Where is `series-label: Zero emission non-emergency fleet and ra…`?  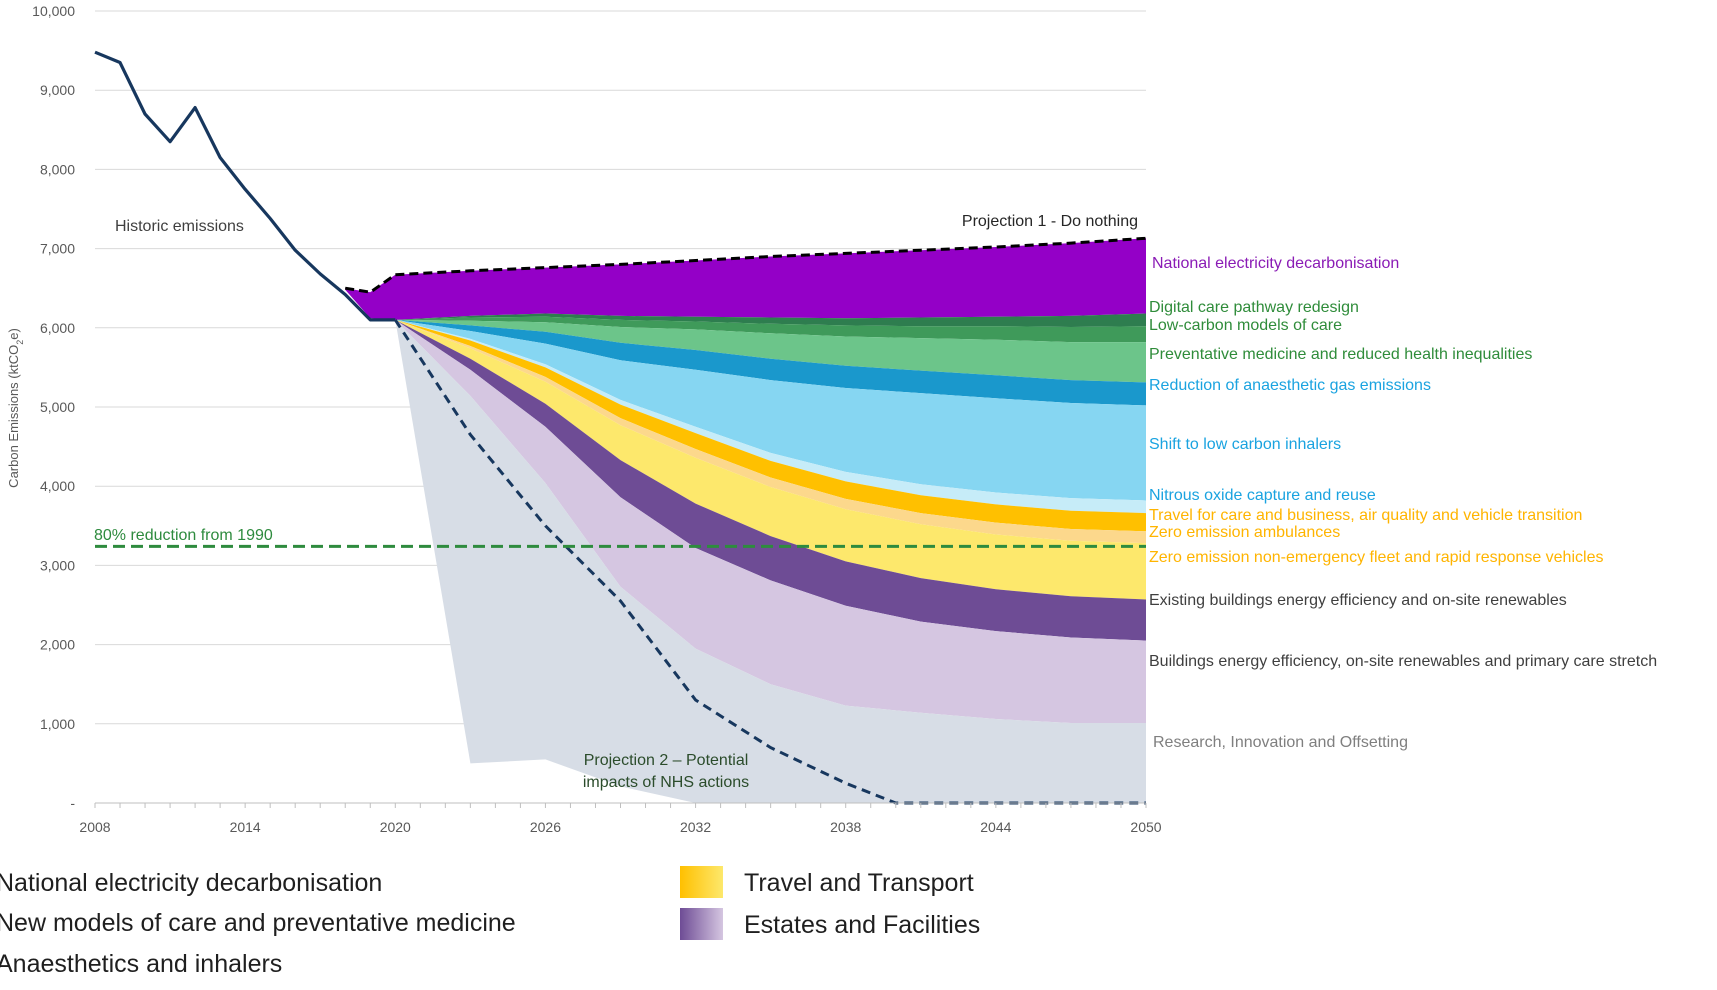 series-label: Zero emission non-emergency fleet and ra… is located at coordinates (1376, 557).